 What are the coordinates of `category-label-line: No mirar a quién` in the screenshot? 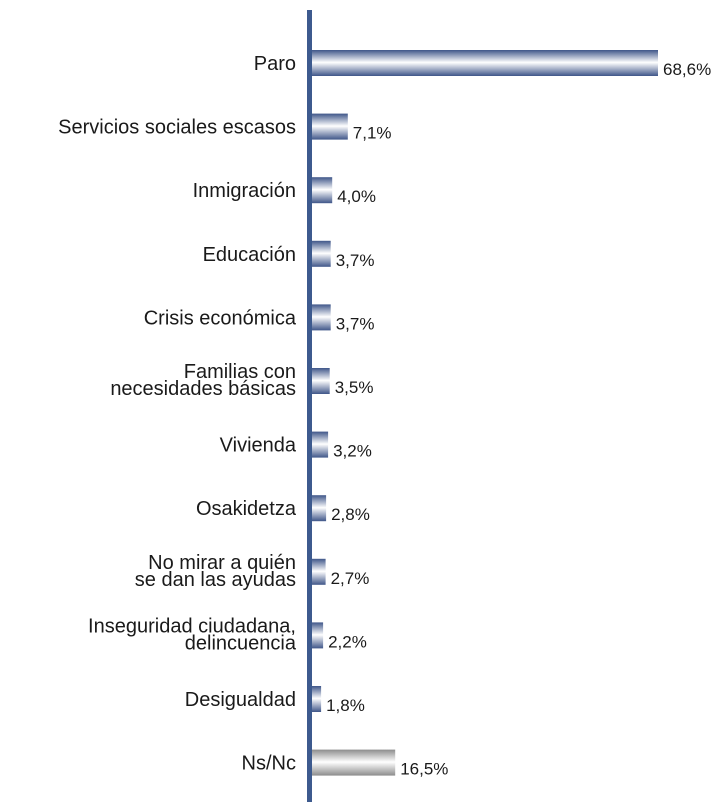 It's located at (222, 563).